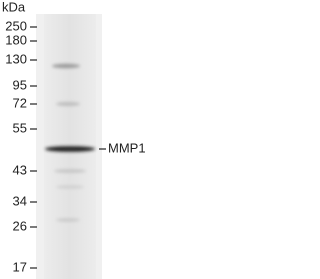  Describe the element at coordinates (16, 39) in the screenshot. I see `marker-label: 180` at that location.